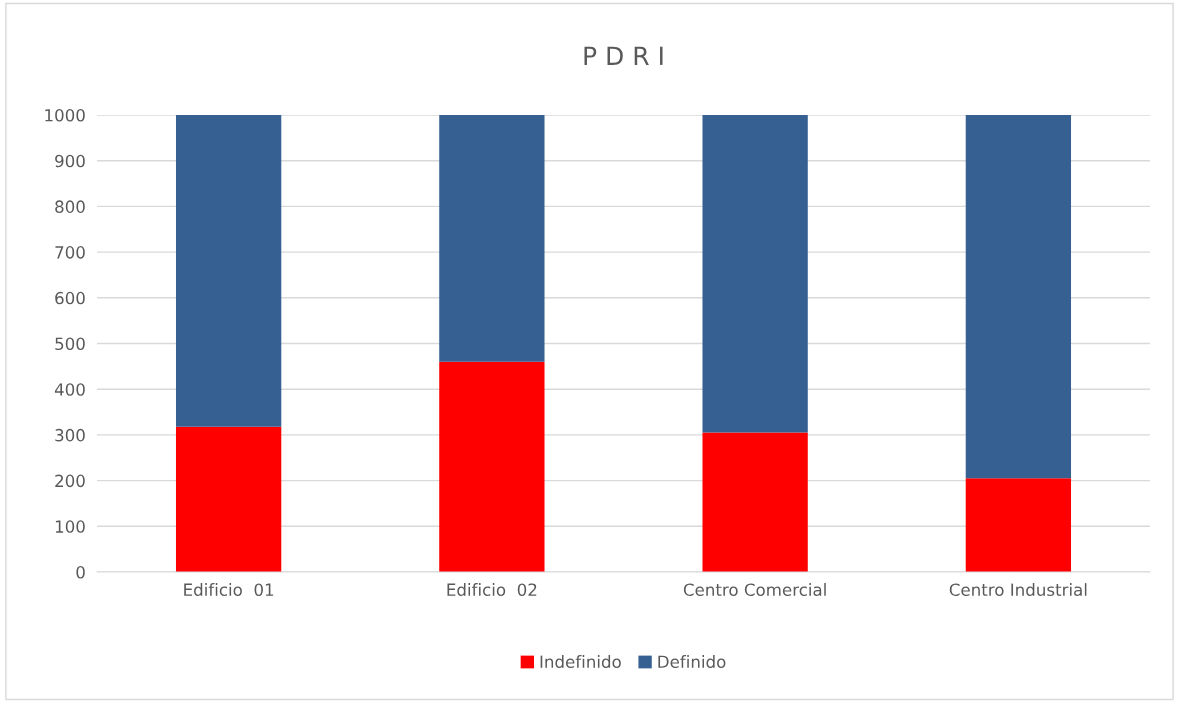  I want to click on y-tick-label: 100, so click(70, 526).